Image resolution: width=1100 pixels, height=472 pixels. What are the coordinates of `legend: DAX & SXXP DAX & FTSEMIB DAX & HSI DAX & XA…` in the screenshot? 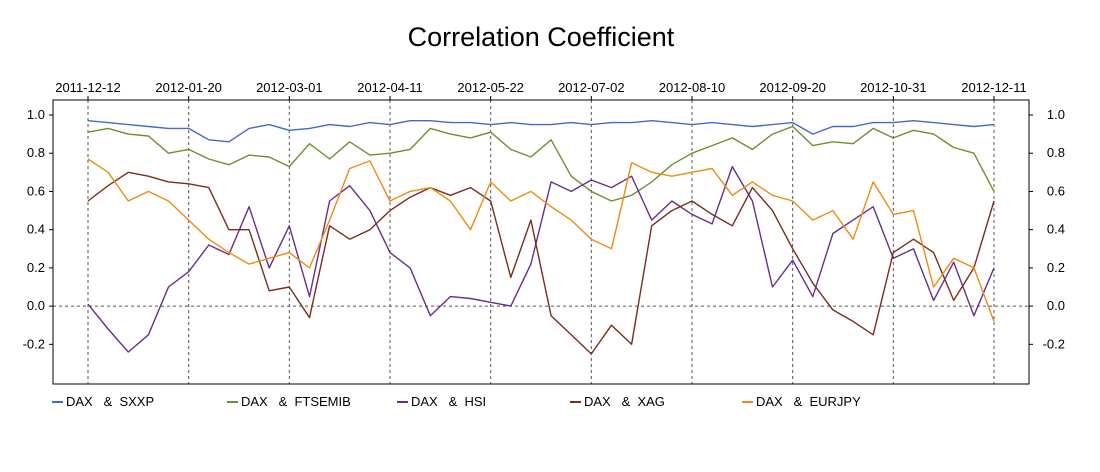 It's located at (552, 404).